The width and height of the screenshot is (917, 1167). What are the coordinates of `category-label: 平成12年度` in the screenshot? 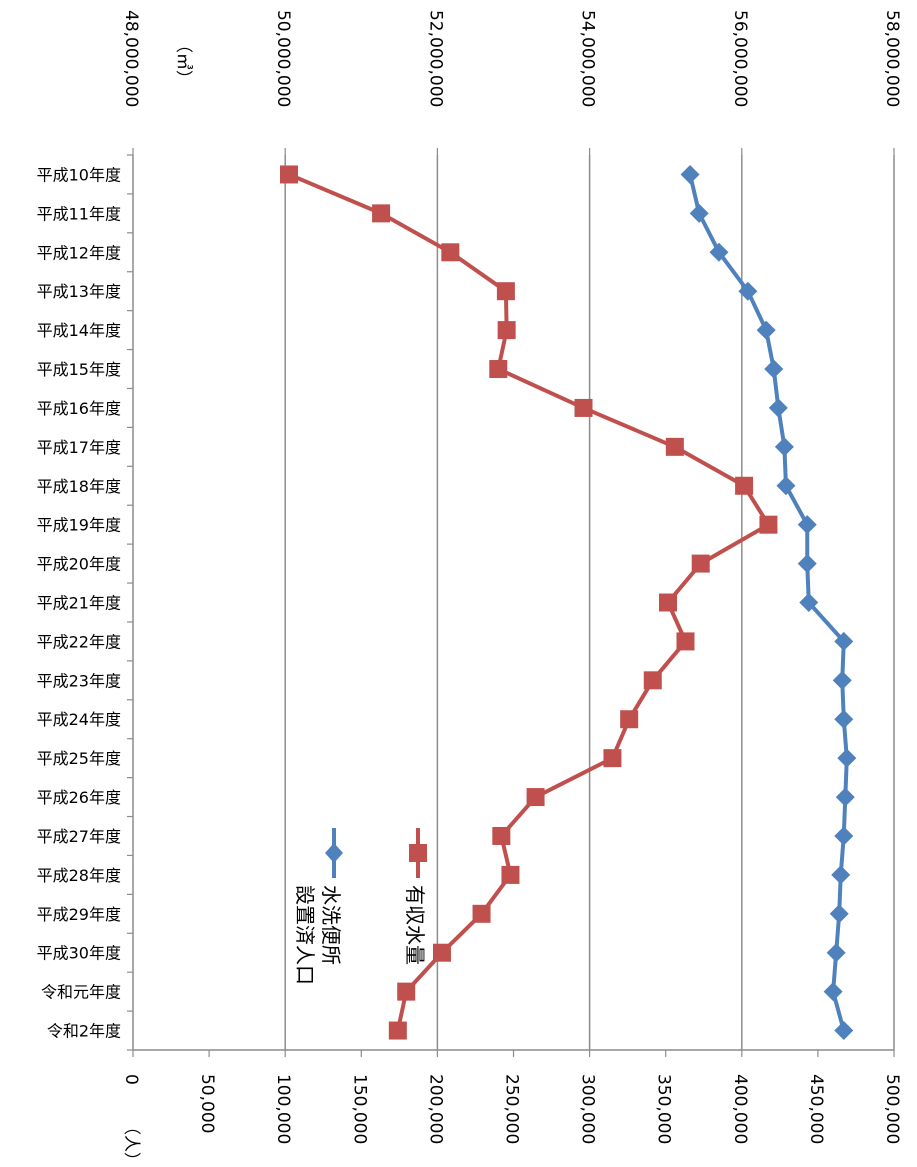 It's located at (79, 252).